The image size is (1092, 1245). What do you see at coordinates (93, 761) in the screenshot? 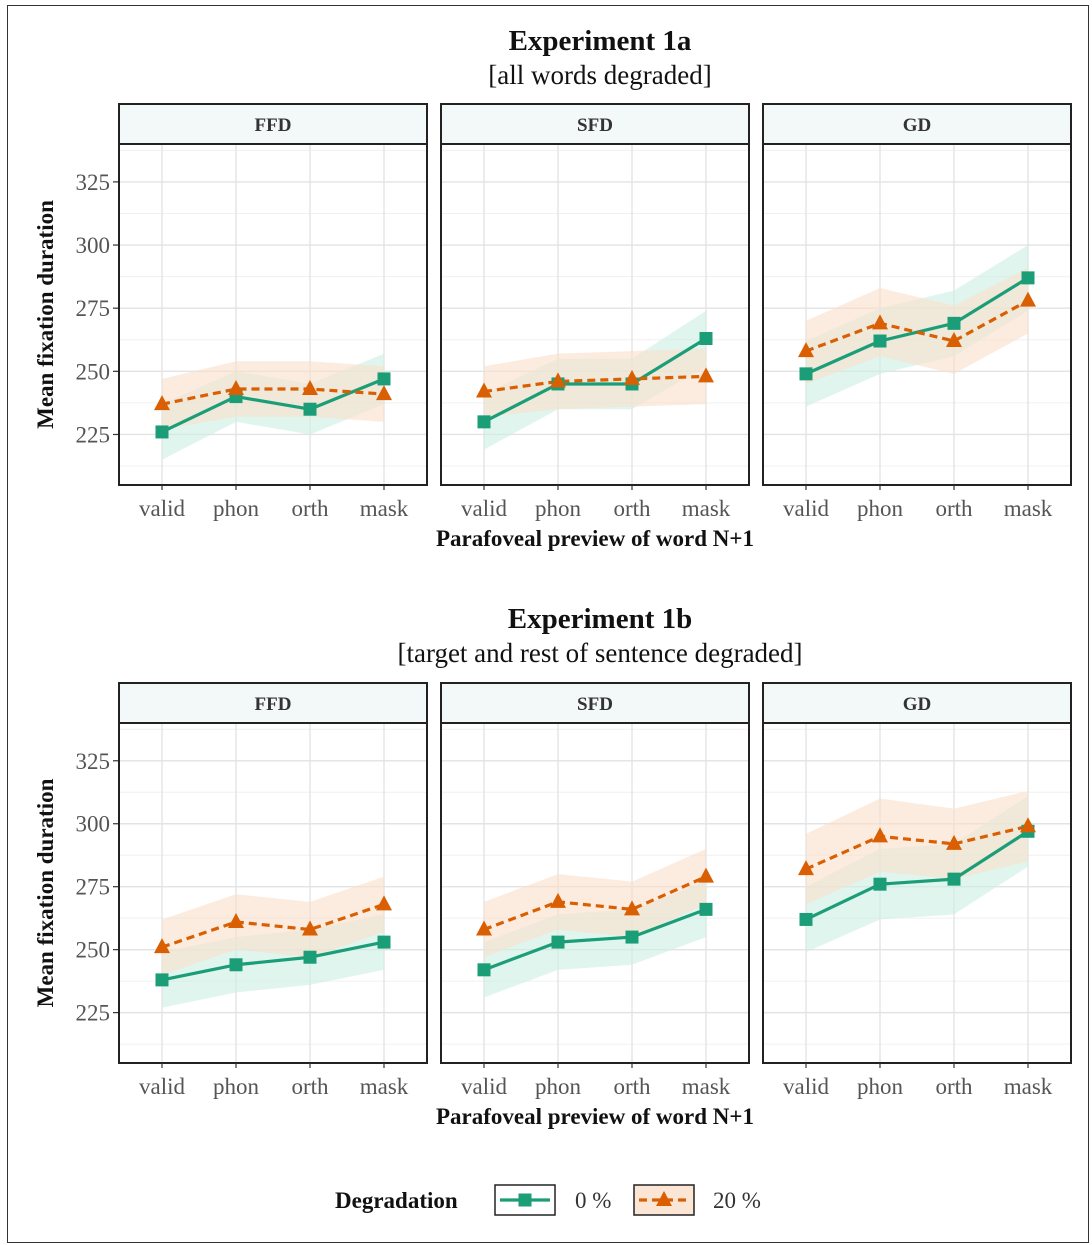
I see `y-tick-label: 325` at bounding box center [93, 761].